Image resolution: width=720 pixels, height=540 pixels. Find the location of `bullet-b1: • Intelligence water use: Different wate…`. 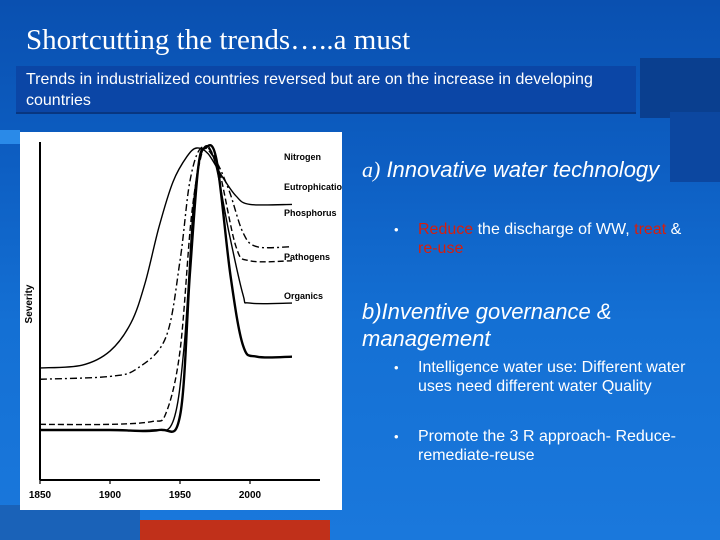

bullet-b1: • Intelligence water use: Different wate… is located at coordinates (541, 377).